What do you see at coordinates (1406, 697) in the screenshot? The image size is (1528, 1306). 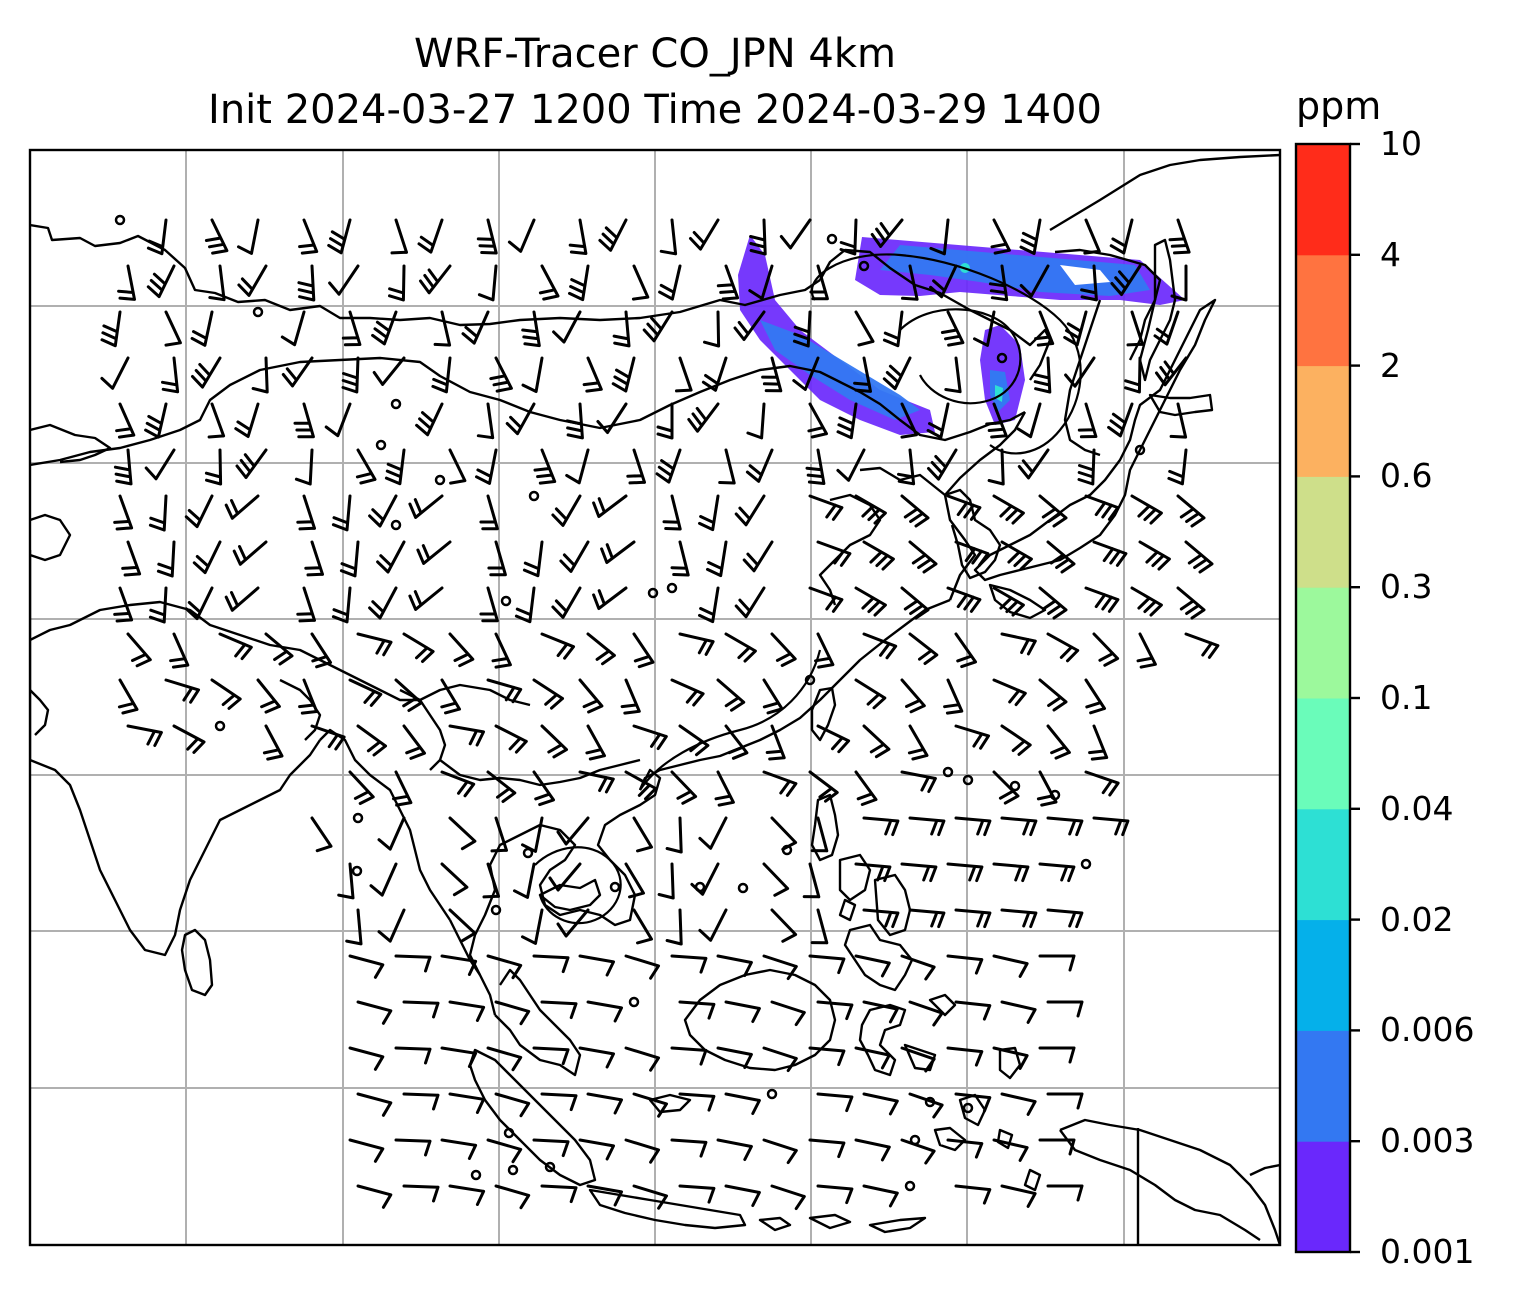 I see `colorbar-tick-label: 0.1` at bounding box center [1406, 697].